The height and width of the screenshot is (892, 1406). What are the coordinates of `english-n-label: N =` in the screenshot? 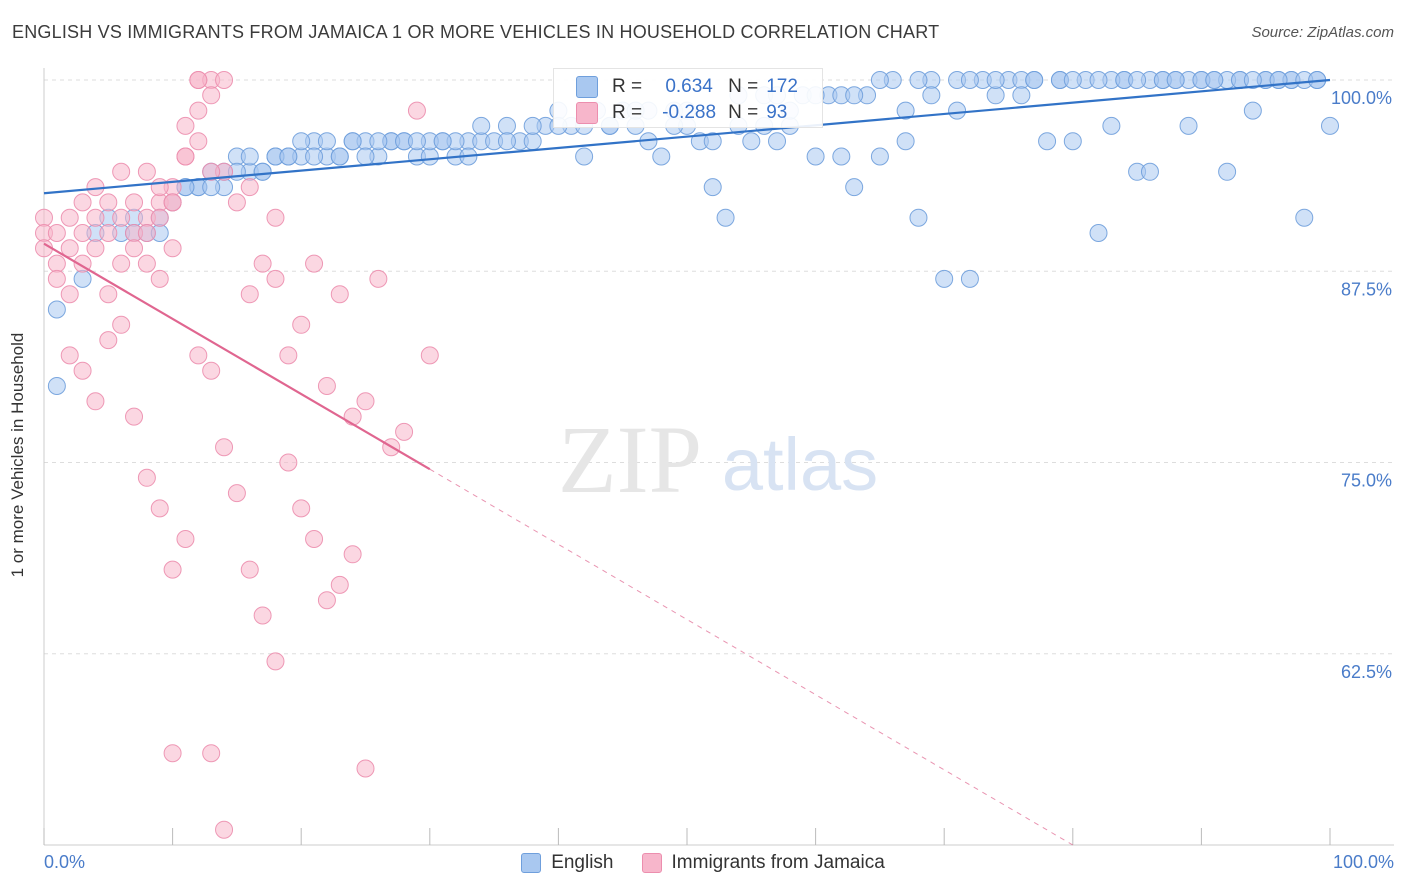 It's located at (743, 86).